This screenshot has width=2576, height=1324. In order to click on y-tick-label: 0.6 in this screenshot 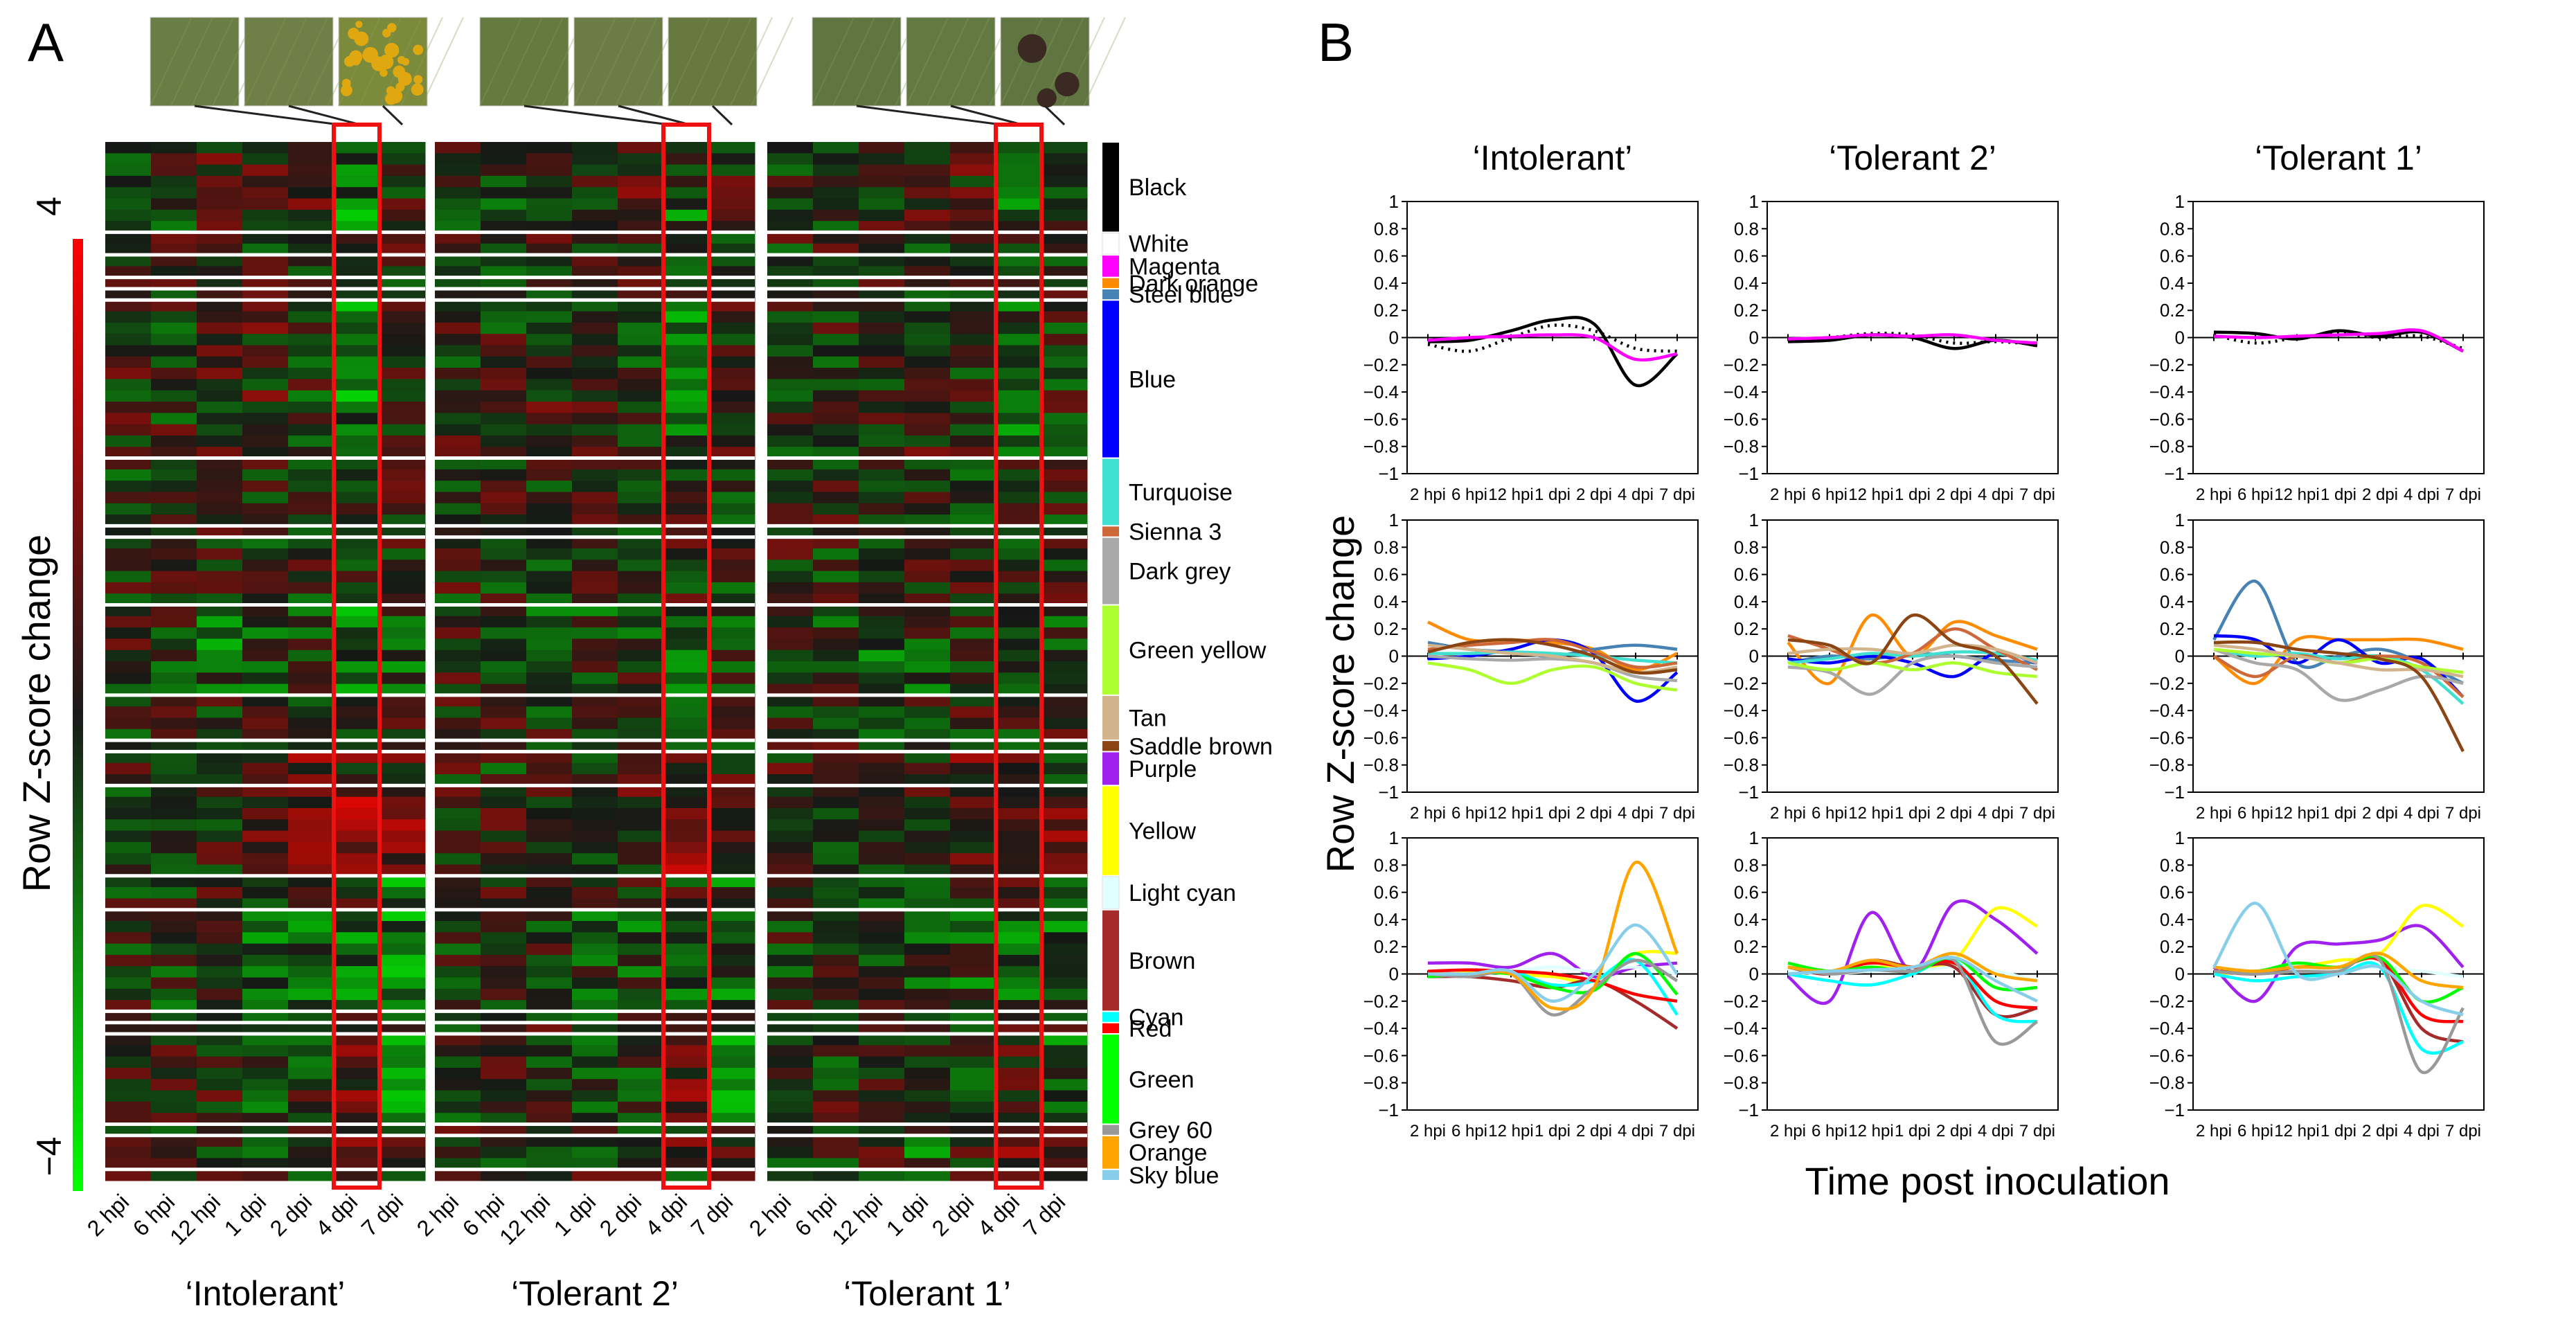, I will do `click(2172, 574)`.